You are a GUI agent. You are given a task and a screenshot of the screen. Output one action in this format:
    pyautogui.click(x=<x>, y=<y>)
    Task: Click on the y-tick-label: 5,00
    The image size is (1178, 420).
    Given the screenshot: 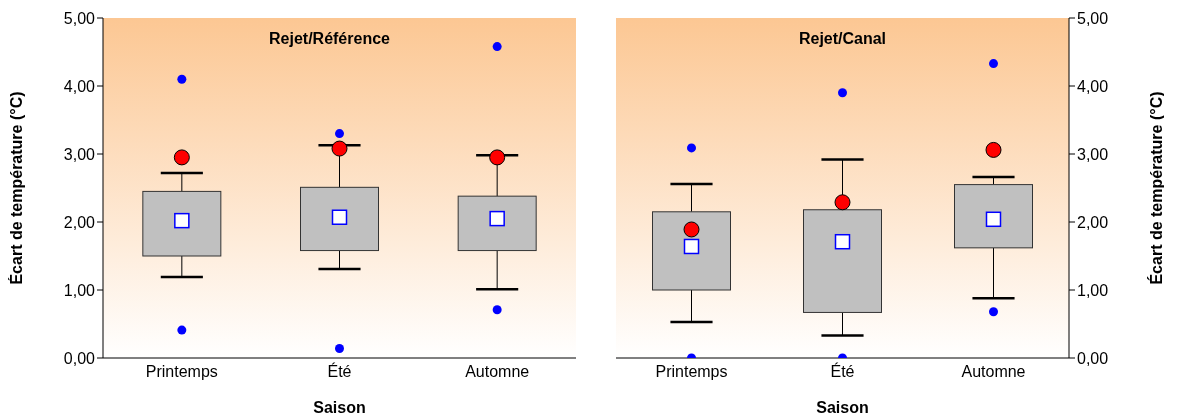 What is the action you would take?
    pyautogui.click(x=79, y=18)
    